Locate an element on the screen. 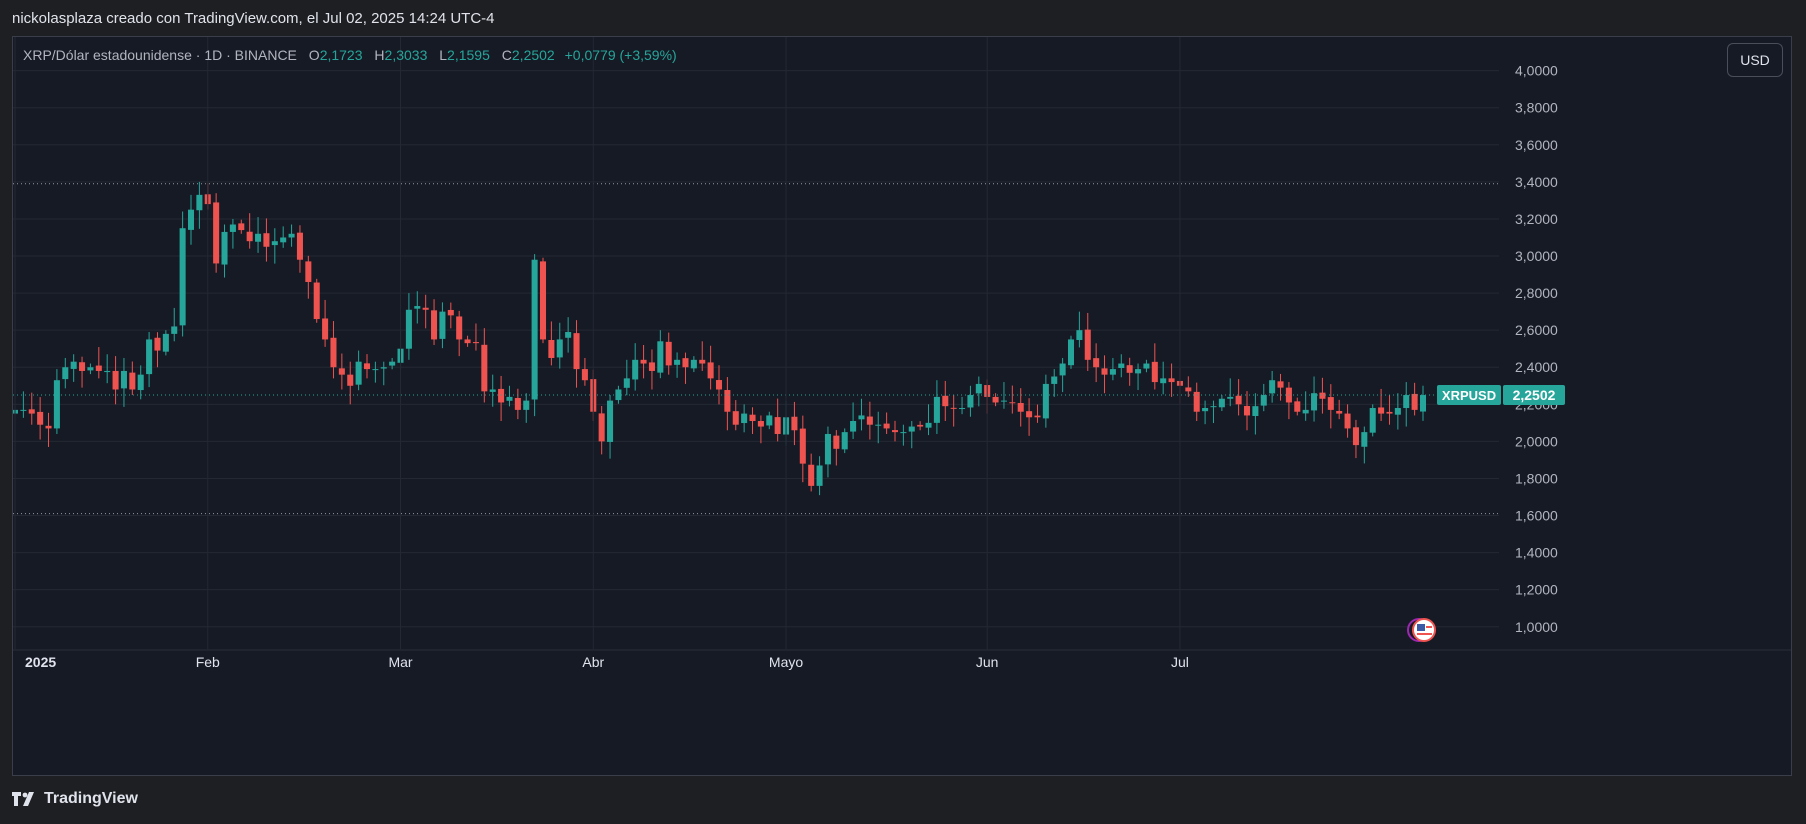  price-tag-value: 2,2502 is located at coordinates (1534, 395).